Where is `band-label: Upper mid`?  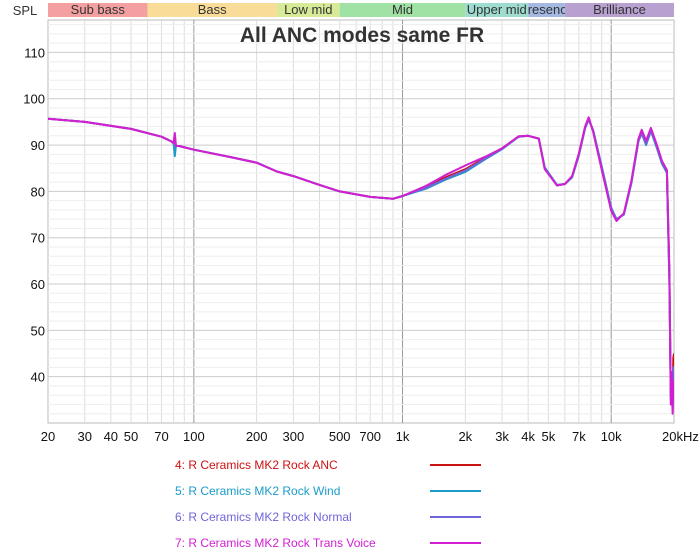
band-label: Upper mid is located at coordinates (497, 9).